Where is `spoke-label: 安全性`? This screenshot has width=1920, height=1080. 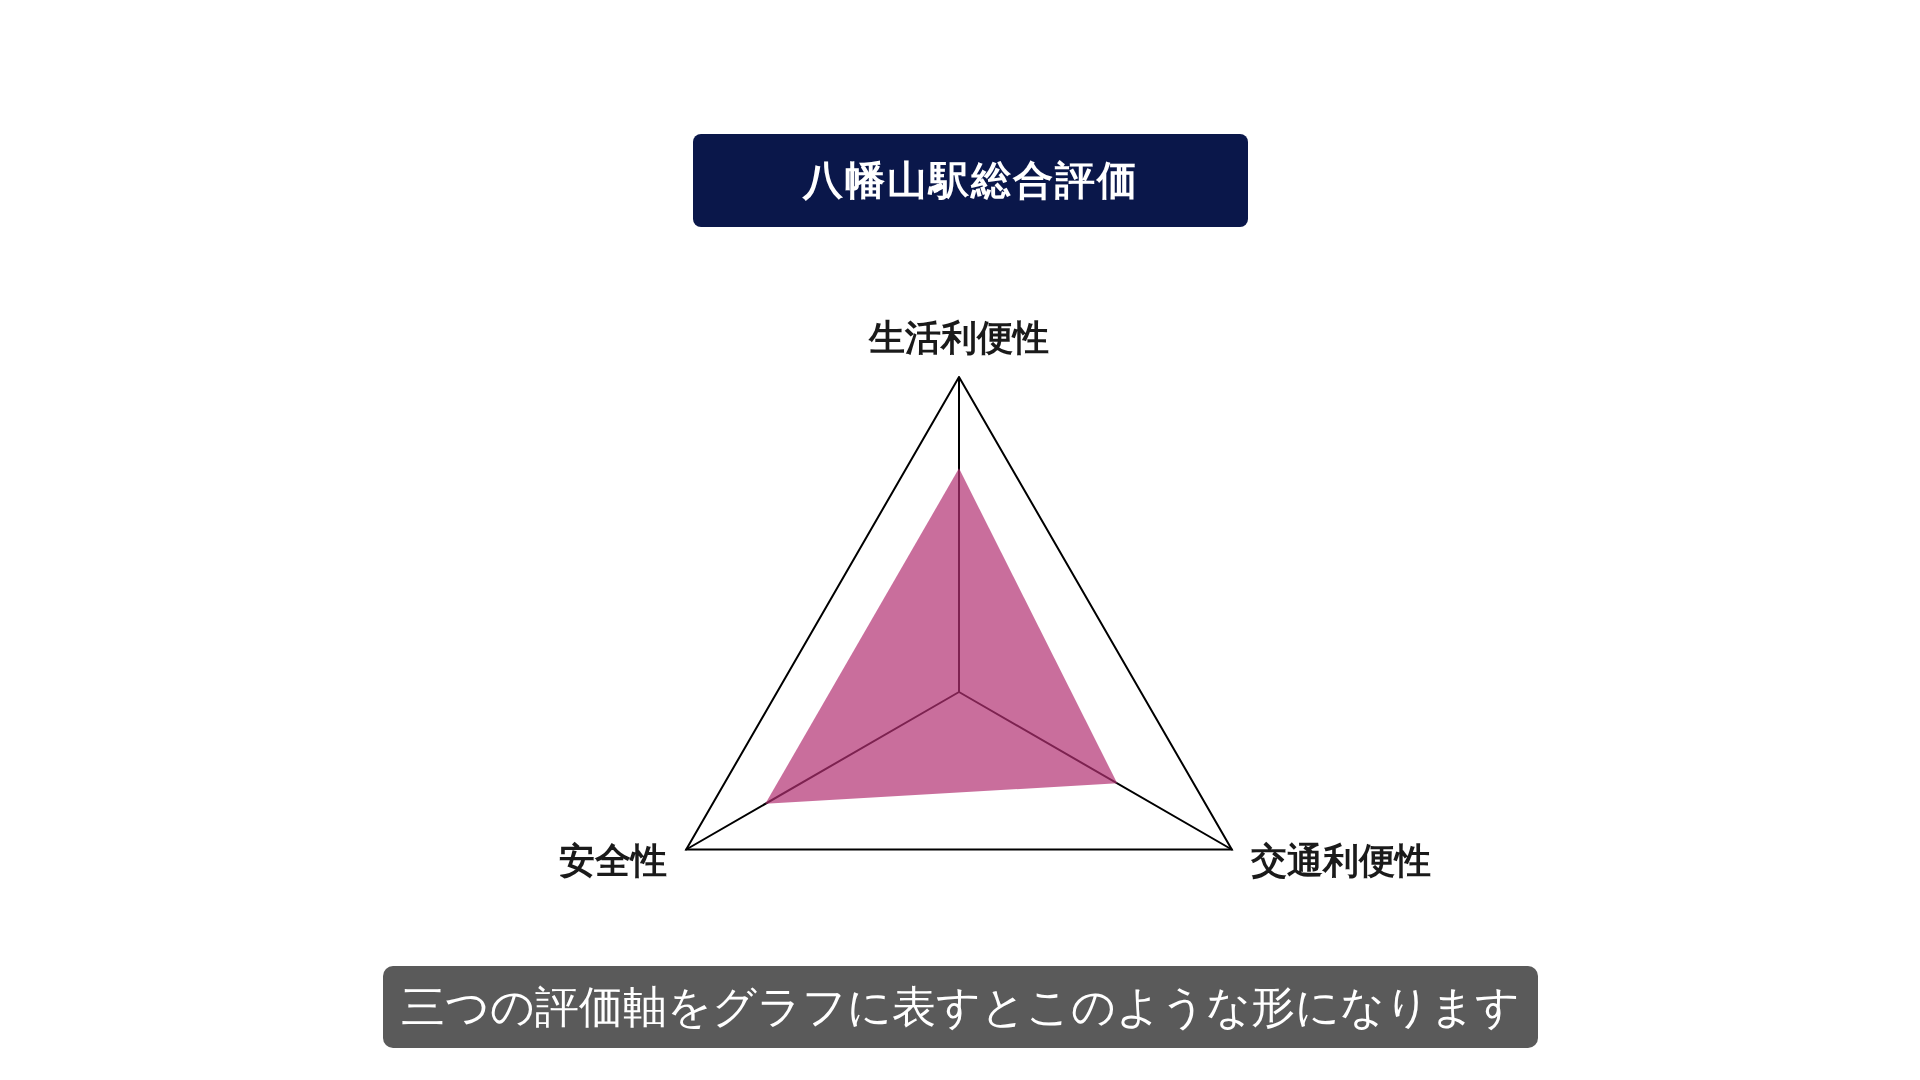
spoke-label: 安全性 is located at coordinates (613, 860).